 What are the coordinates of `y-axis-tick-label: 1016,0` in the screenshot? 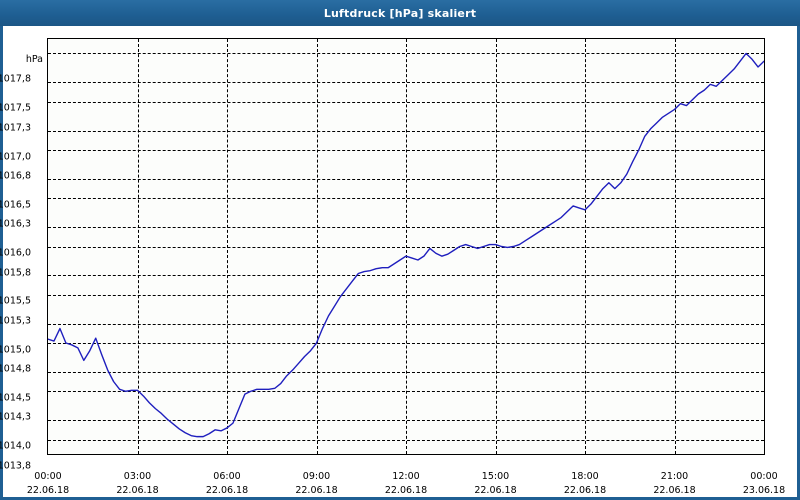 It's located at (15, 253).